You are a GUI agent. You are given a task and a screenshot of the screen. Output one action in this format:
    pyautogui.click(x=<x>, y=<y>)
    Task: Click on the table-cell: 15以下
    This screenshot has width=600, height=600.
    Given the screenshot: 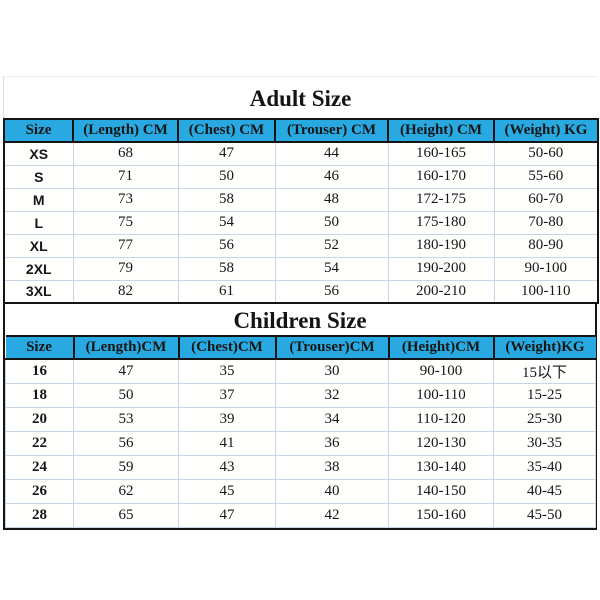 What is the action you would take?
    pyautogui.click(x=544, y=371)
    